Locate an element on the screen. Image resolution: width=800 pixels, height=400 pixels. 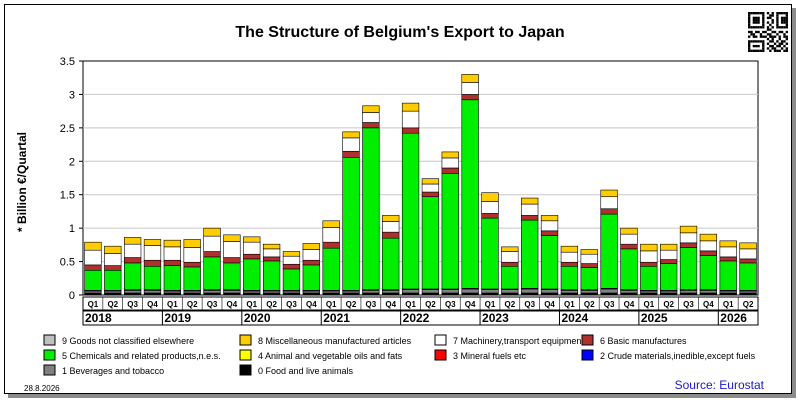
legend-label: 7 Machinery,transport equipment is located at coordinates (518, 341).